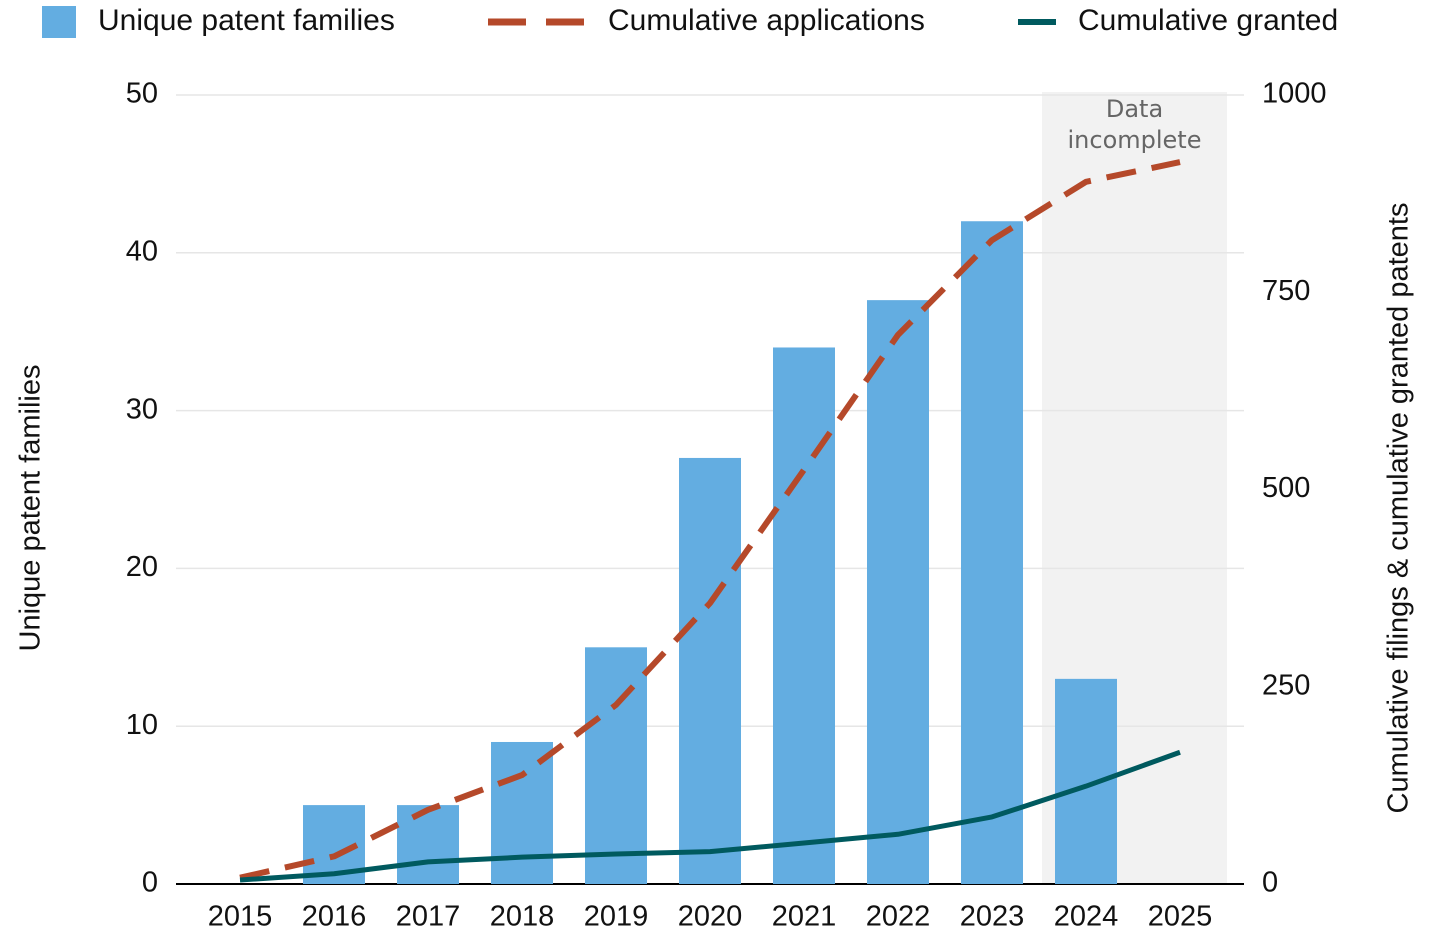 The height and width of the screenshot is (934, 1440). Describe the element at coordinates (142, 567) in the screenshot. I see `y-tick-label: 20` at that location.